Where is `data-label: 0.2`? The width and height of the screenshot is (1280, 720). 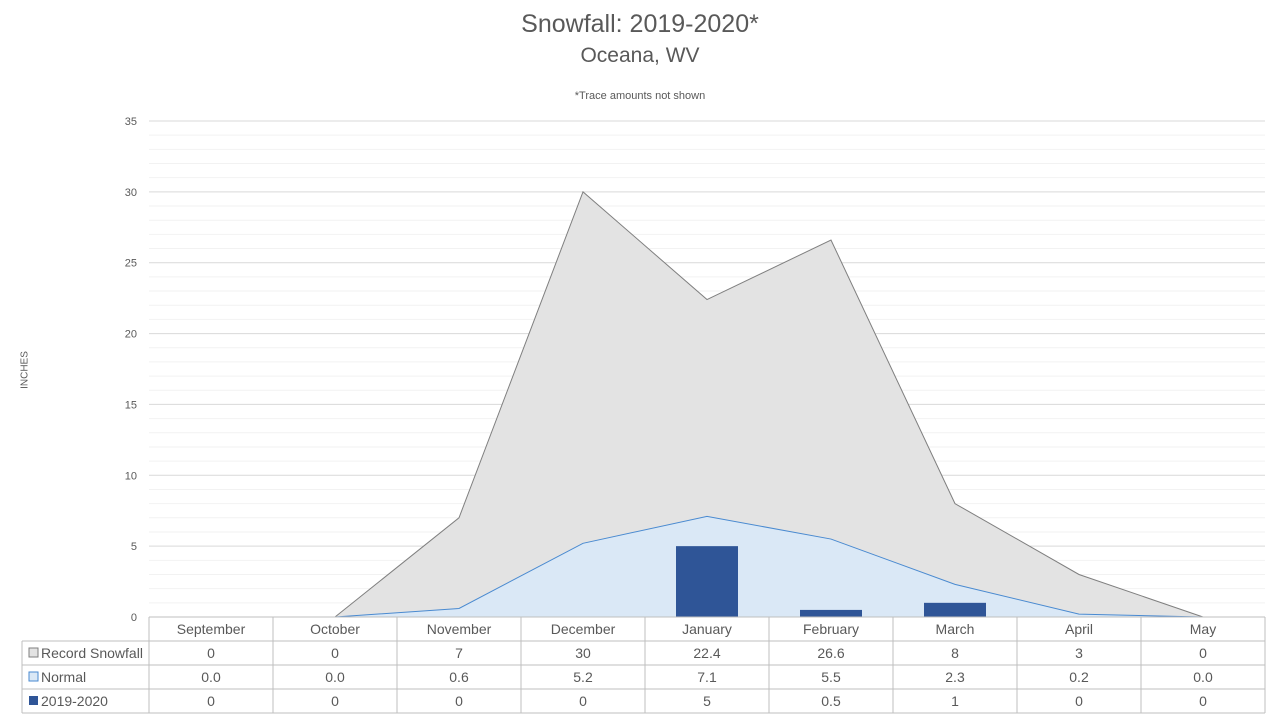
data-label: 0.2 is located at coordinates (1079, 677).